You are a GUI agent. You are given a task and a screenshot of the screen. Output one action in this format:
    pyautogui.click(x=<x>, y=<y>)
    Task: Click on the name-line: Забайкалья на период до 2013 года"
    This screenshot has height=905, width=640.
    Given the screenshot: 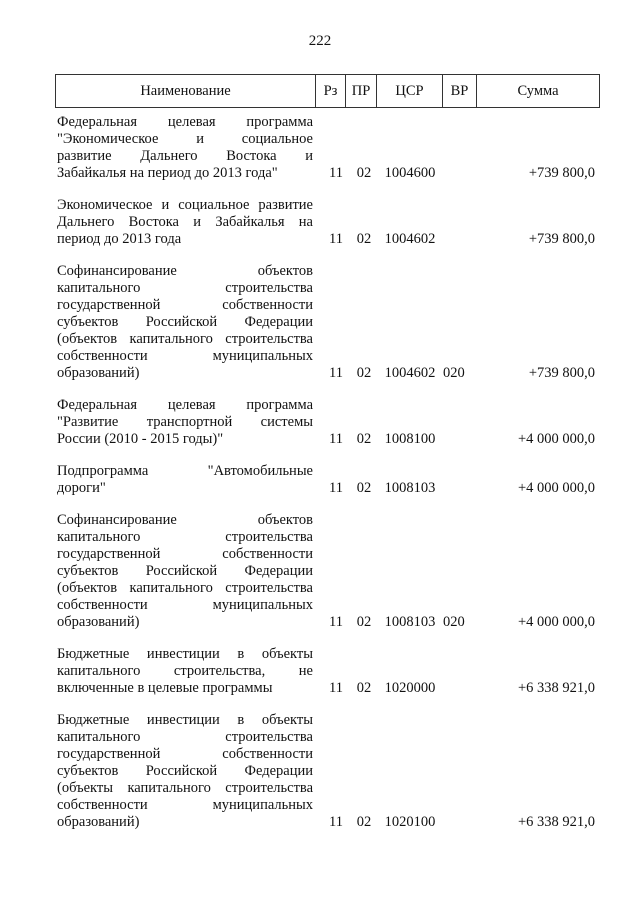 What is the action you would take?
    pyautogui.click(x=167, y=173)
    